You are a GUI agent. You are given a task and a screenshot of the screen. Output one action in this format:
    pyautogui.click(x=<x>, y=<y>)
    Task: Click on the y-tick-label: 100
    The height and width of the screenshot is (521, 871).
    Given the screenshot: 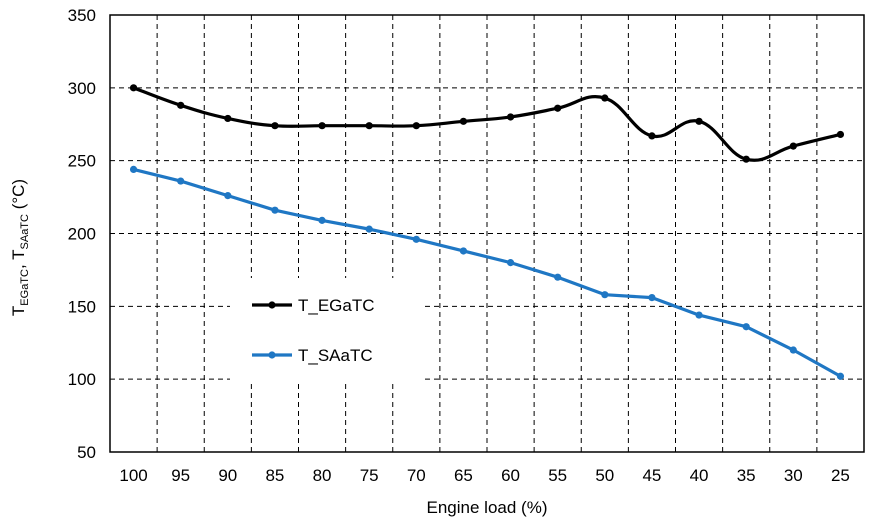 What is the action you would take?
    pyautogui.click(x=82, y=379)
    